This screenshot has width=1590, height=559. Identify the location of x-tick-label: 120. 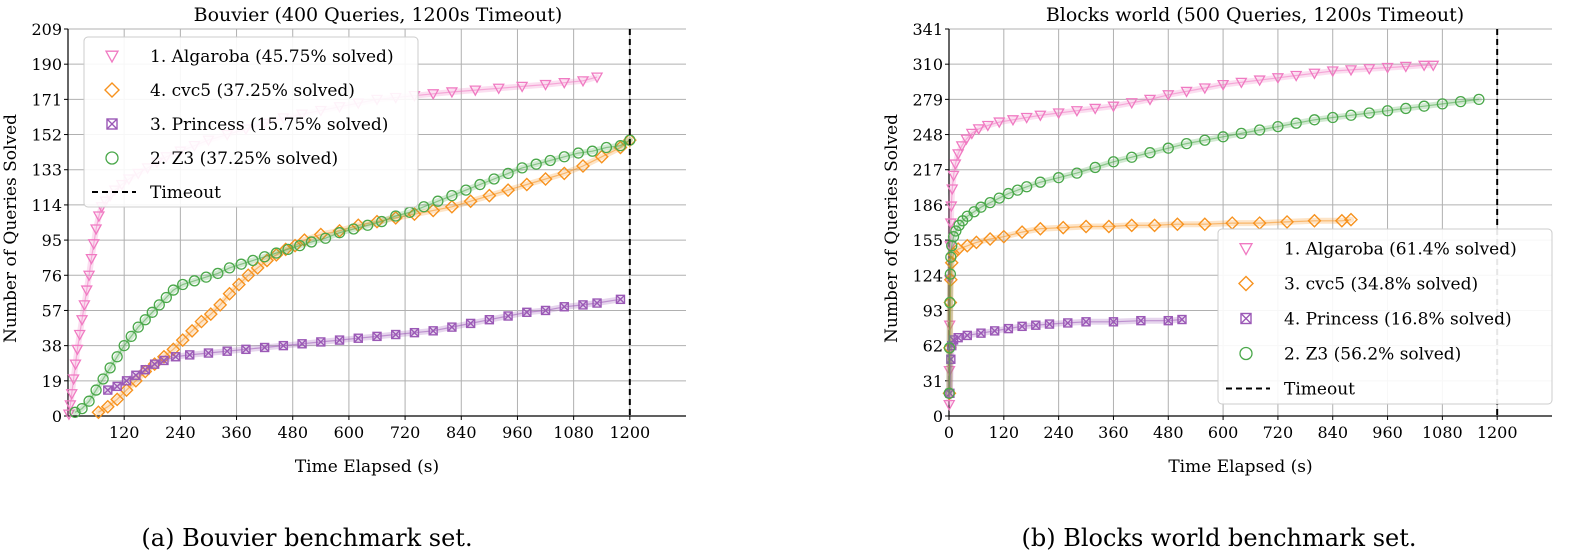
(1004, 432).